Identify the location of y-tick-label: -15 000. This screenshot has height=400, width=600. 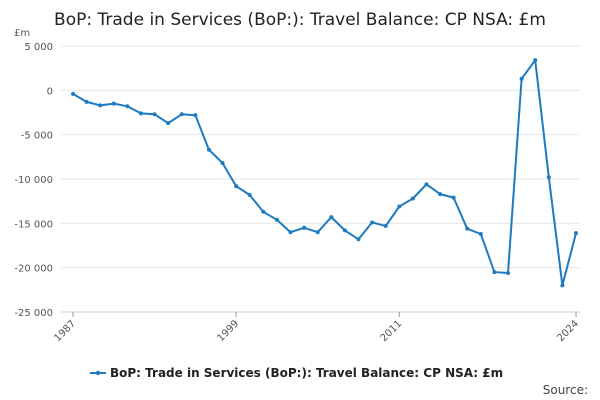
(33, 224).